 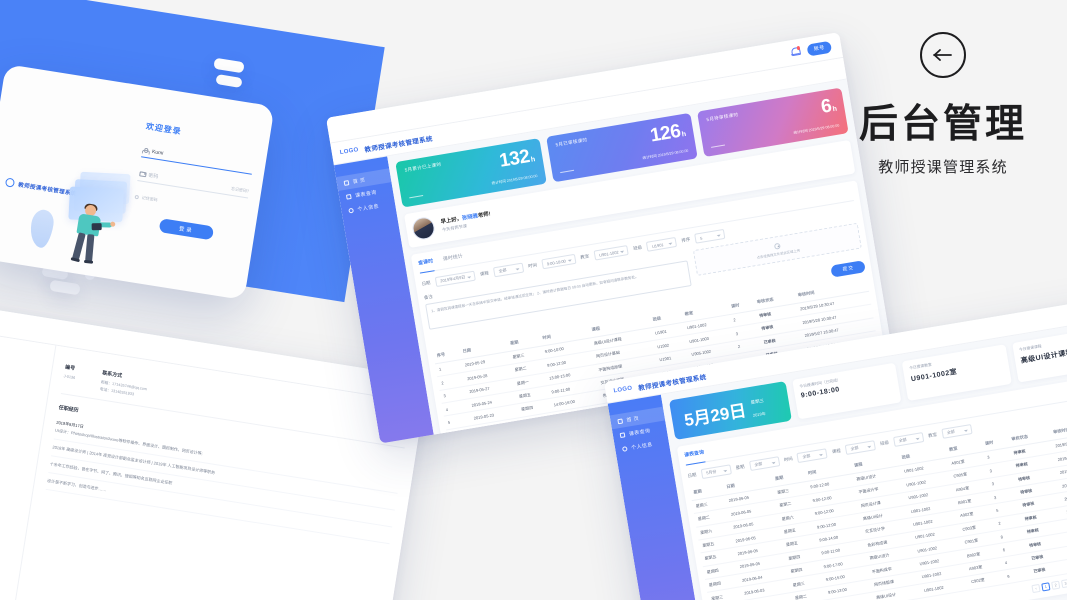 I want to click on stat-value: 132h, so click(x=516, y=159).